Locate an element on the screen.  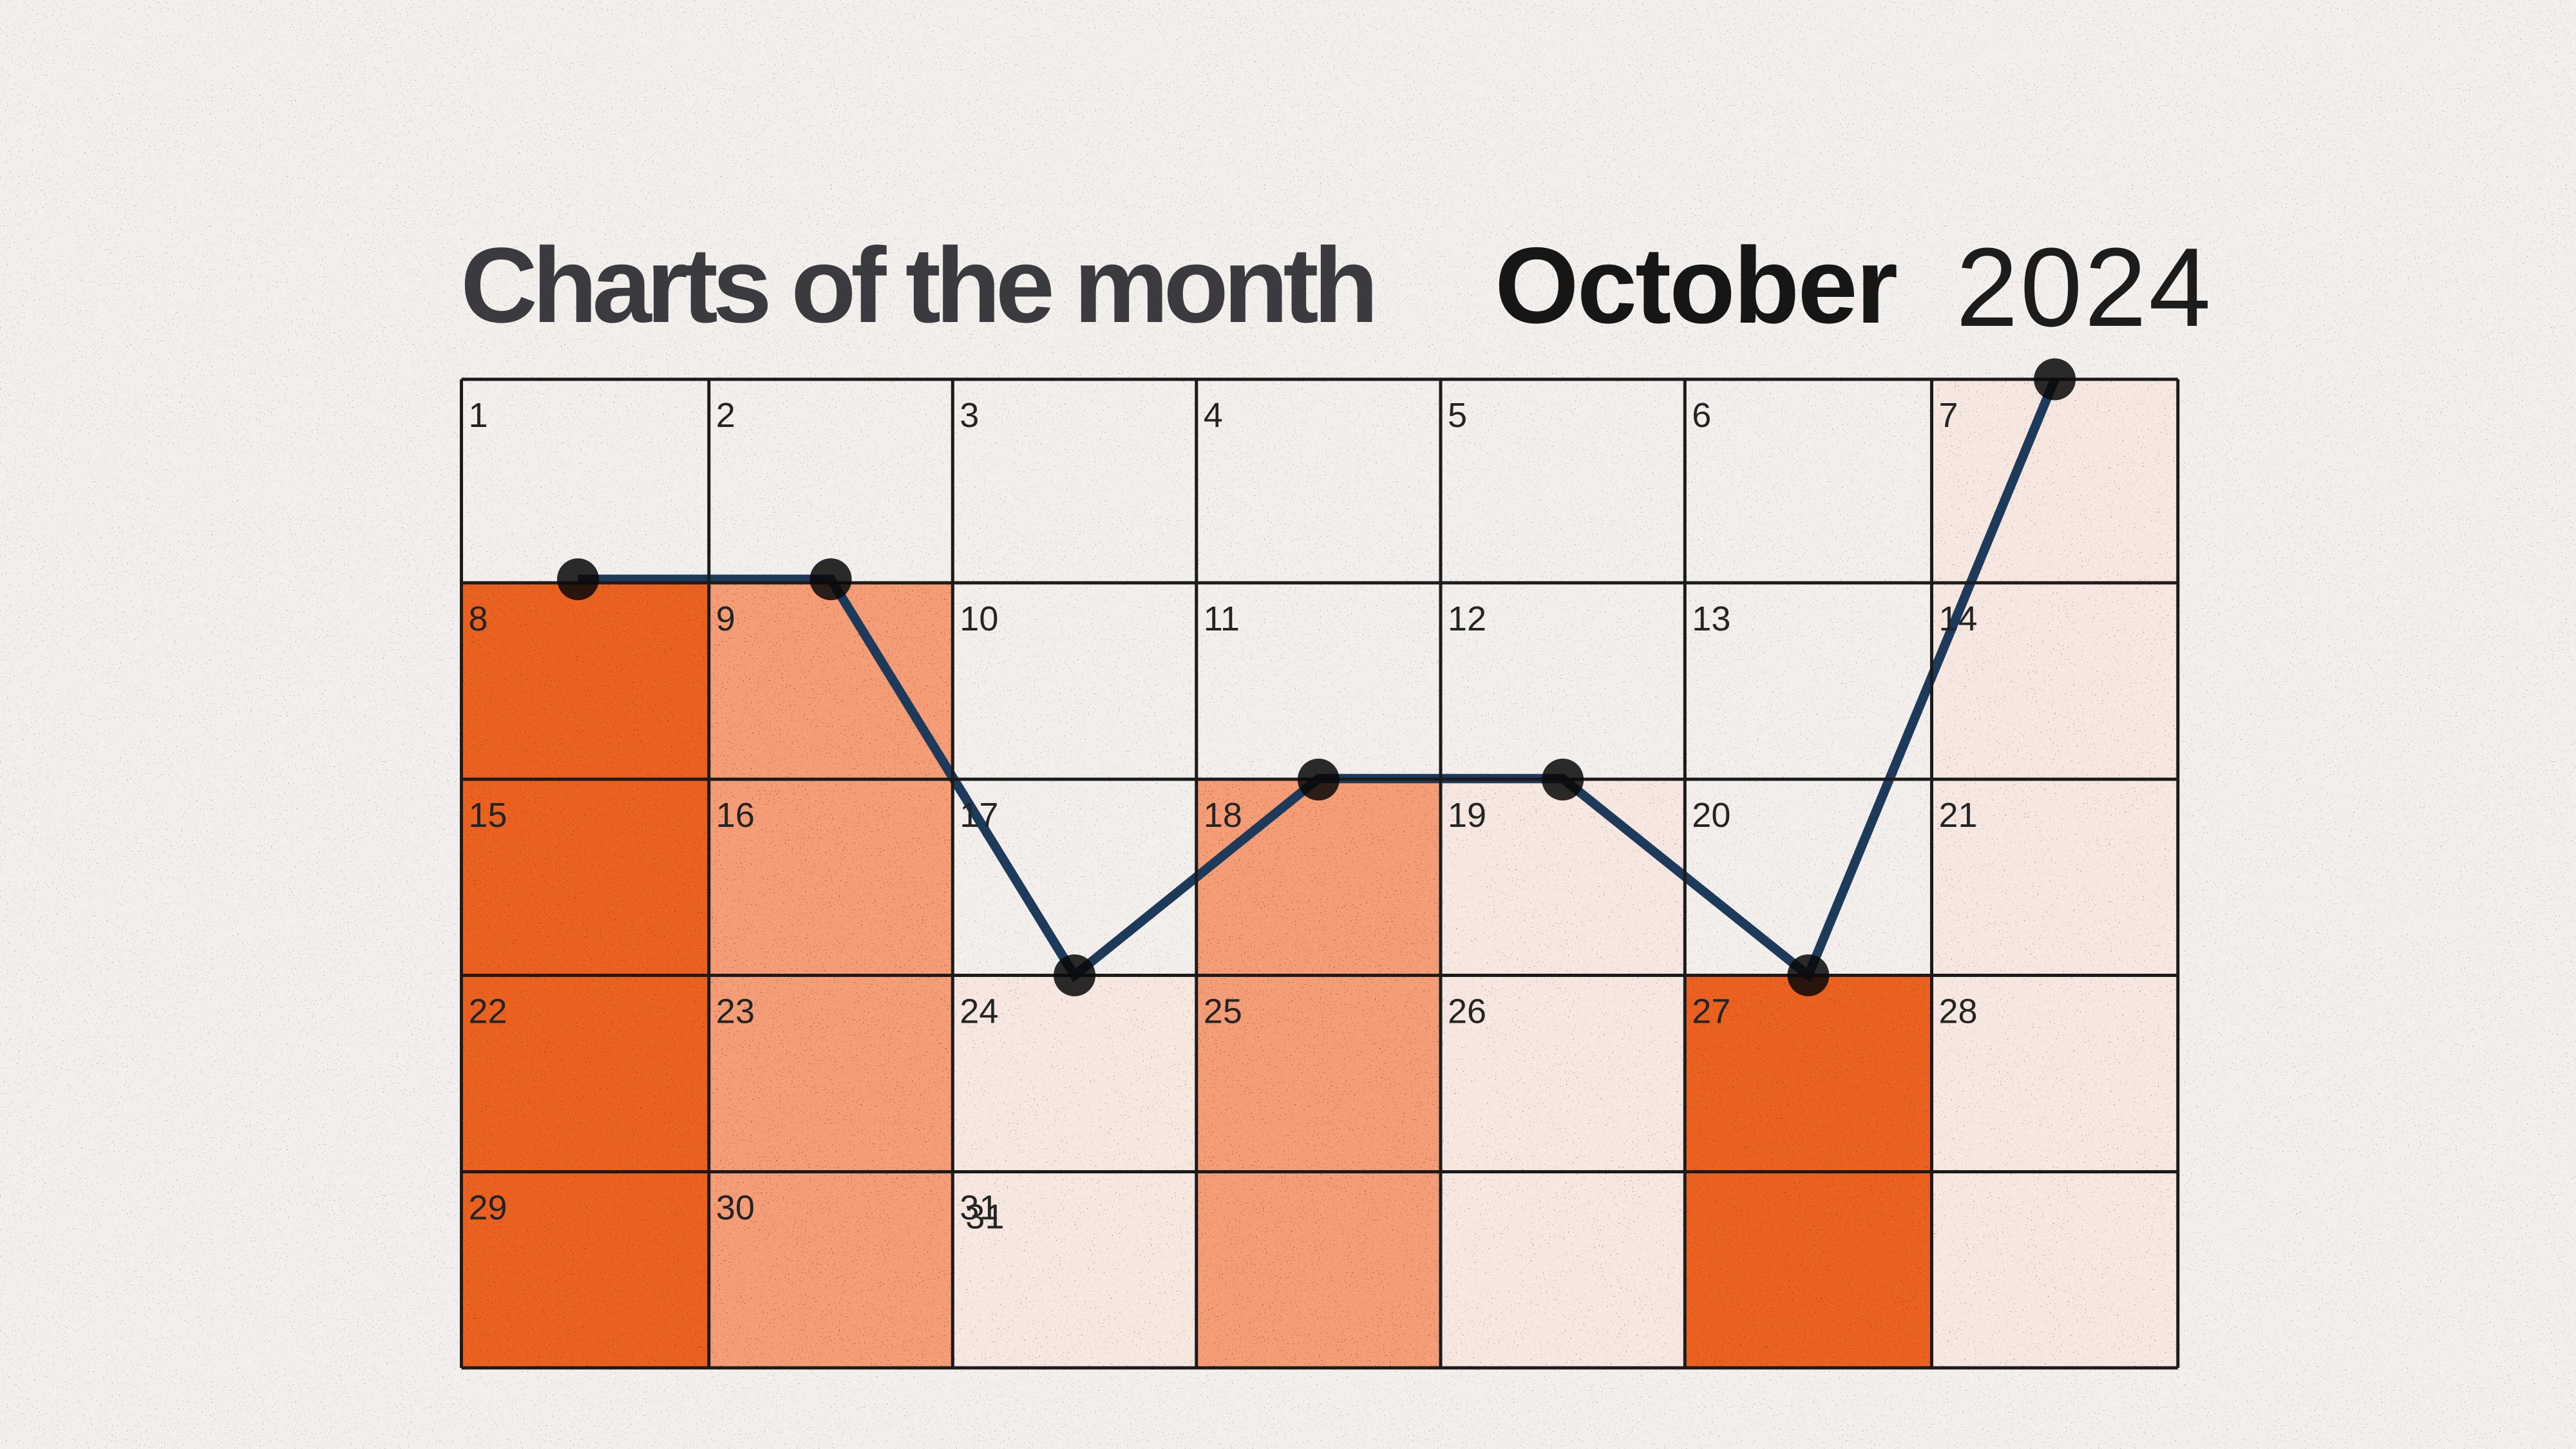
svg-text: 28 is located at coordinates (1958, 1011).